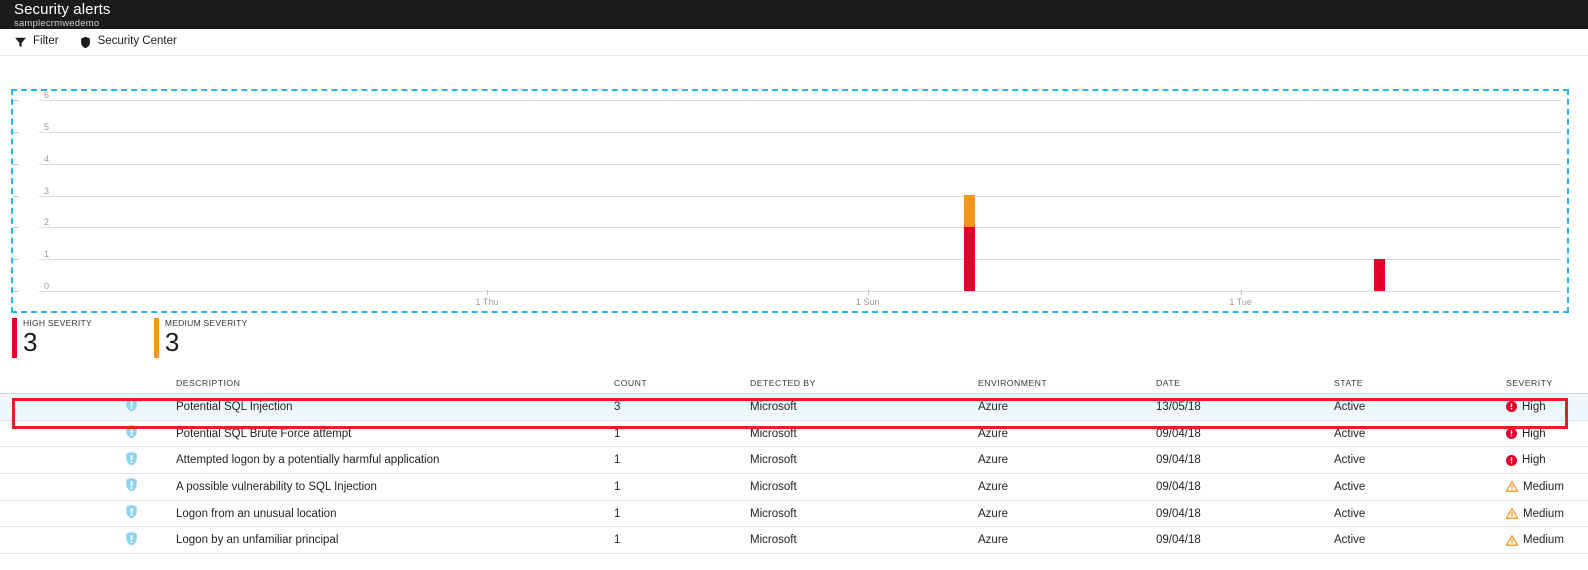  What do you see at coordinates (395, 383) in the screenshot?
I see `column-header-description: DESCRIPTION` at bounding box center [395, 383].